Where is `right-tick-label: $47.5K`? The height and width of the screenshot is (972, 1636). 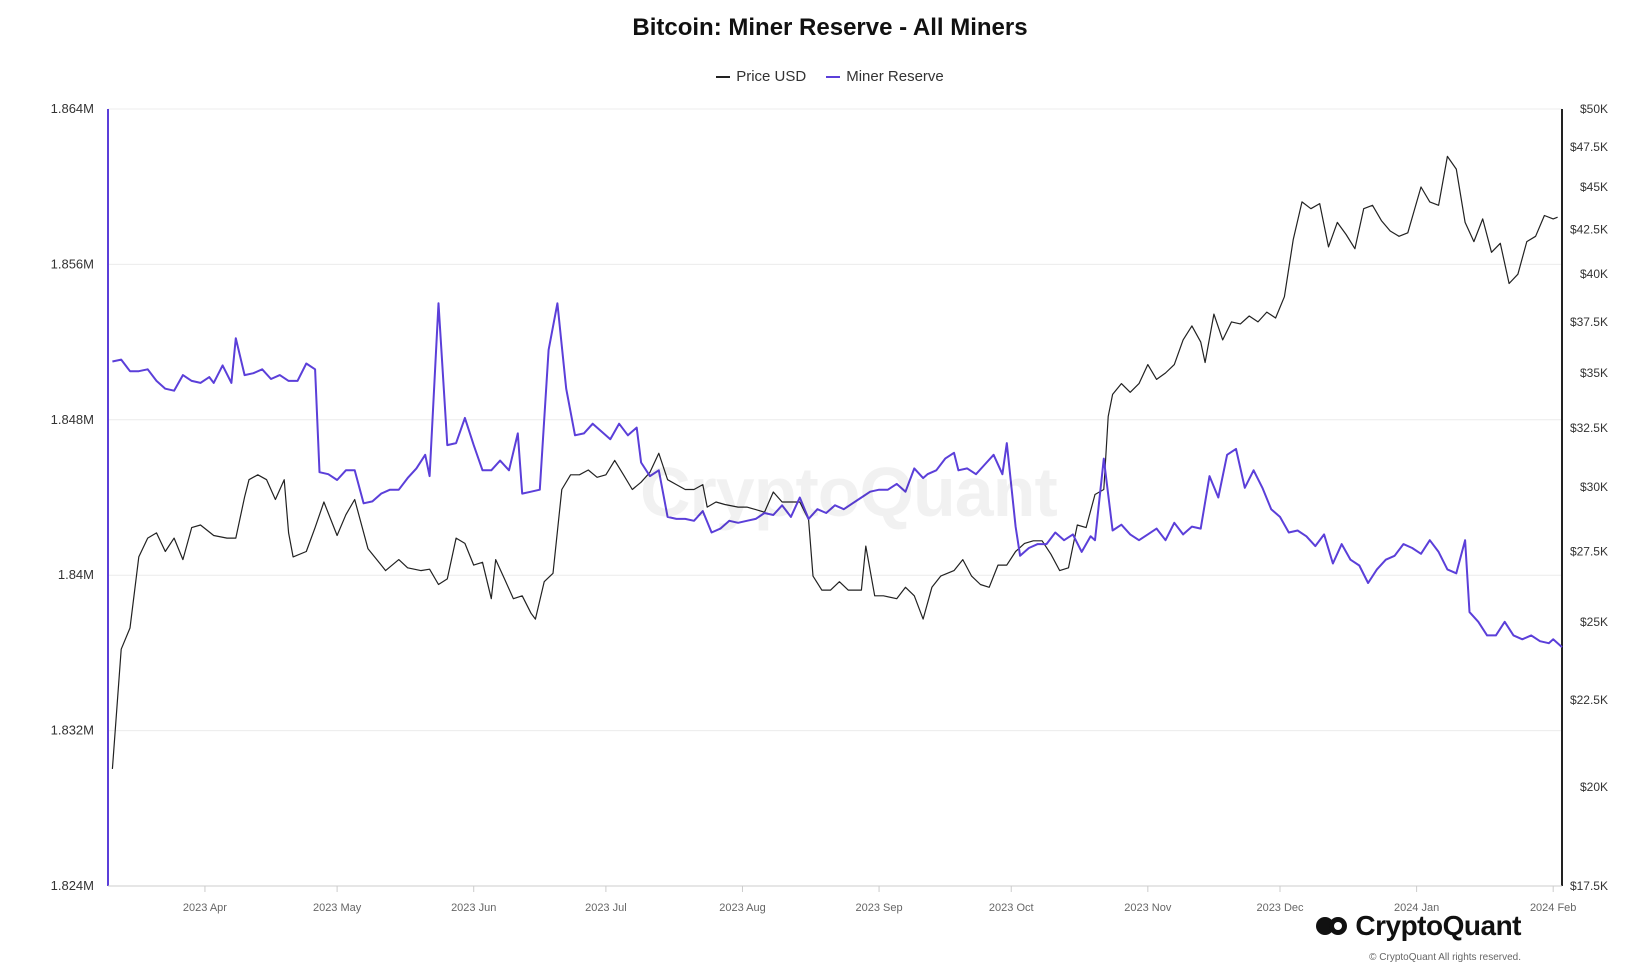 right-tick-label: $47.5K is located at coordinates (1589, 147).